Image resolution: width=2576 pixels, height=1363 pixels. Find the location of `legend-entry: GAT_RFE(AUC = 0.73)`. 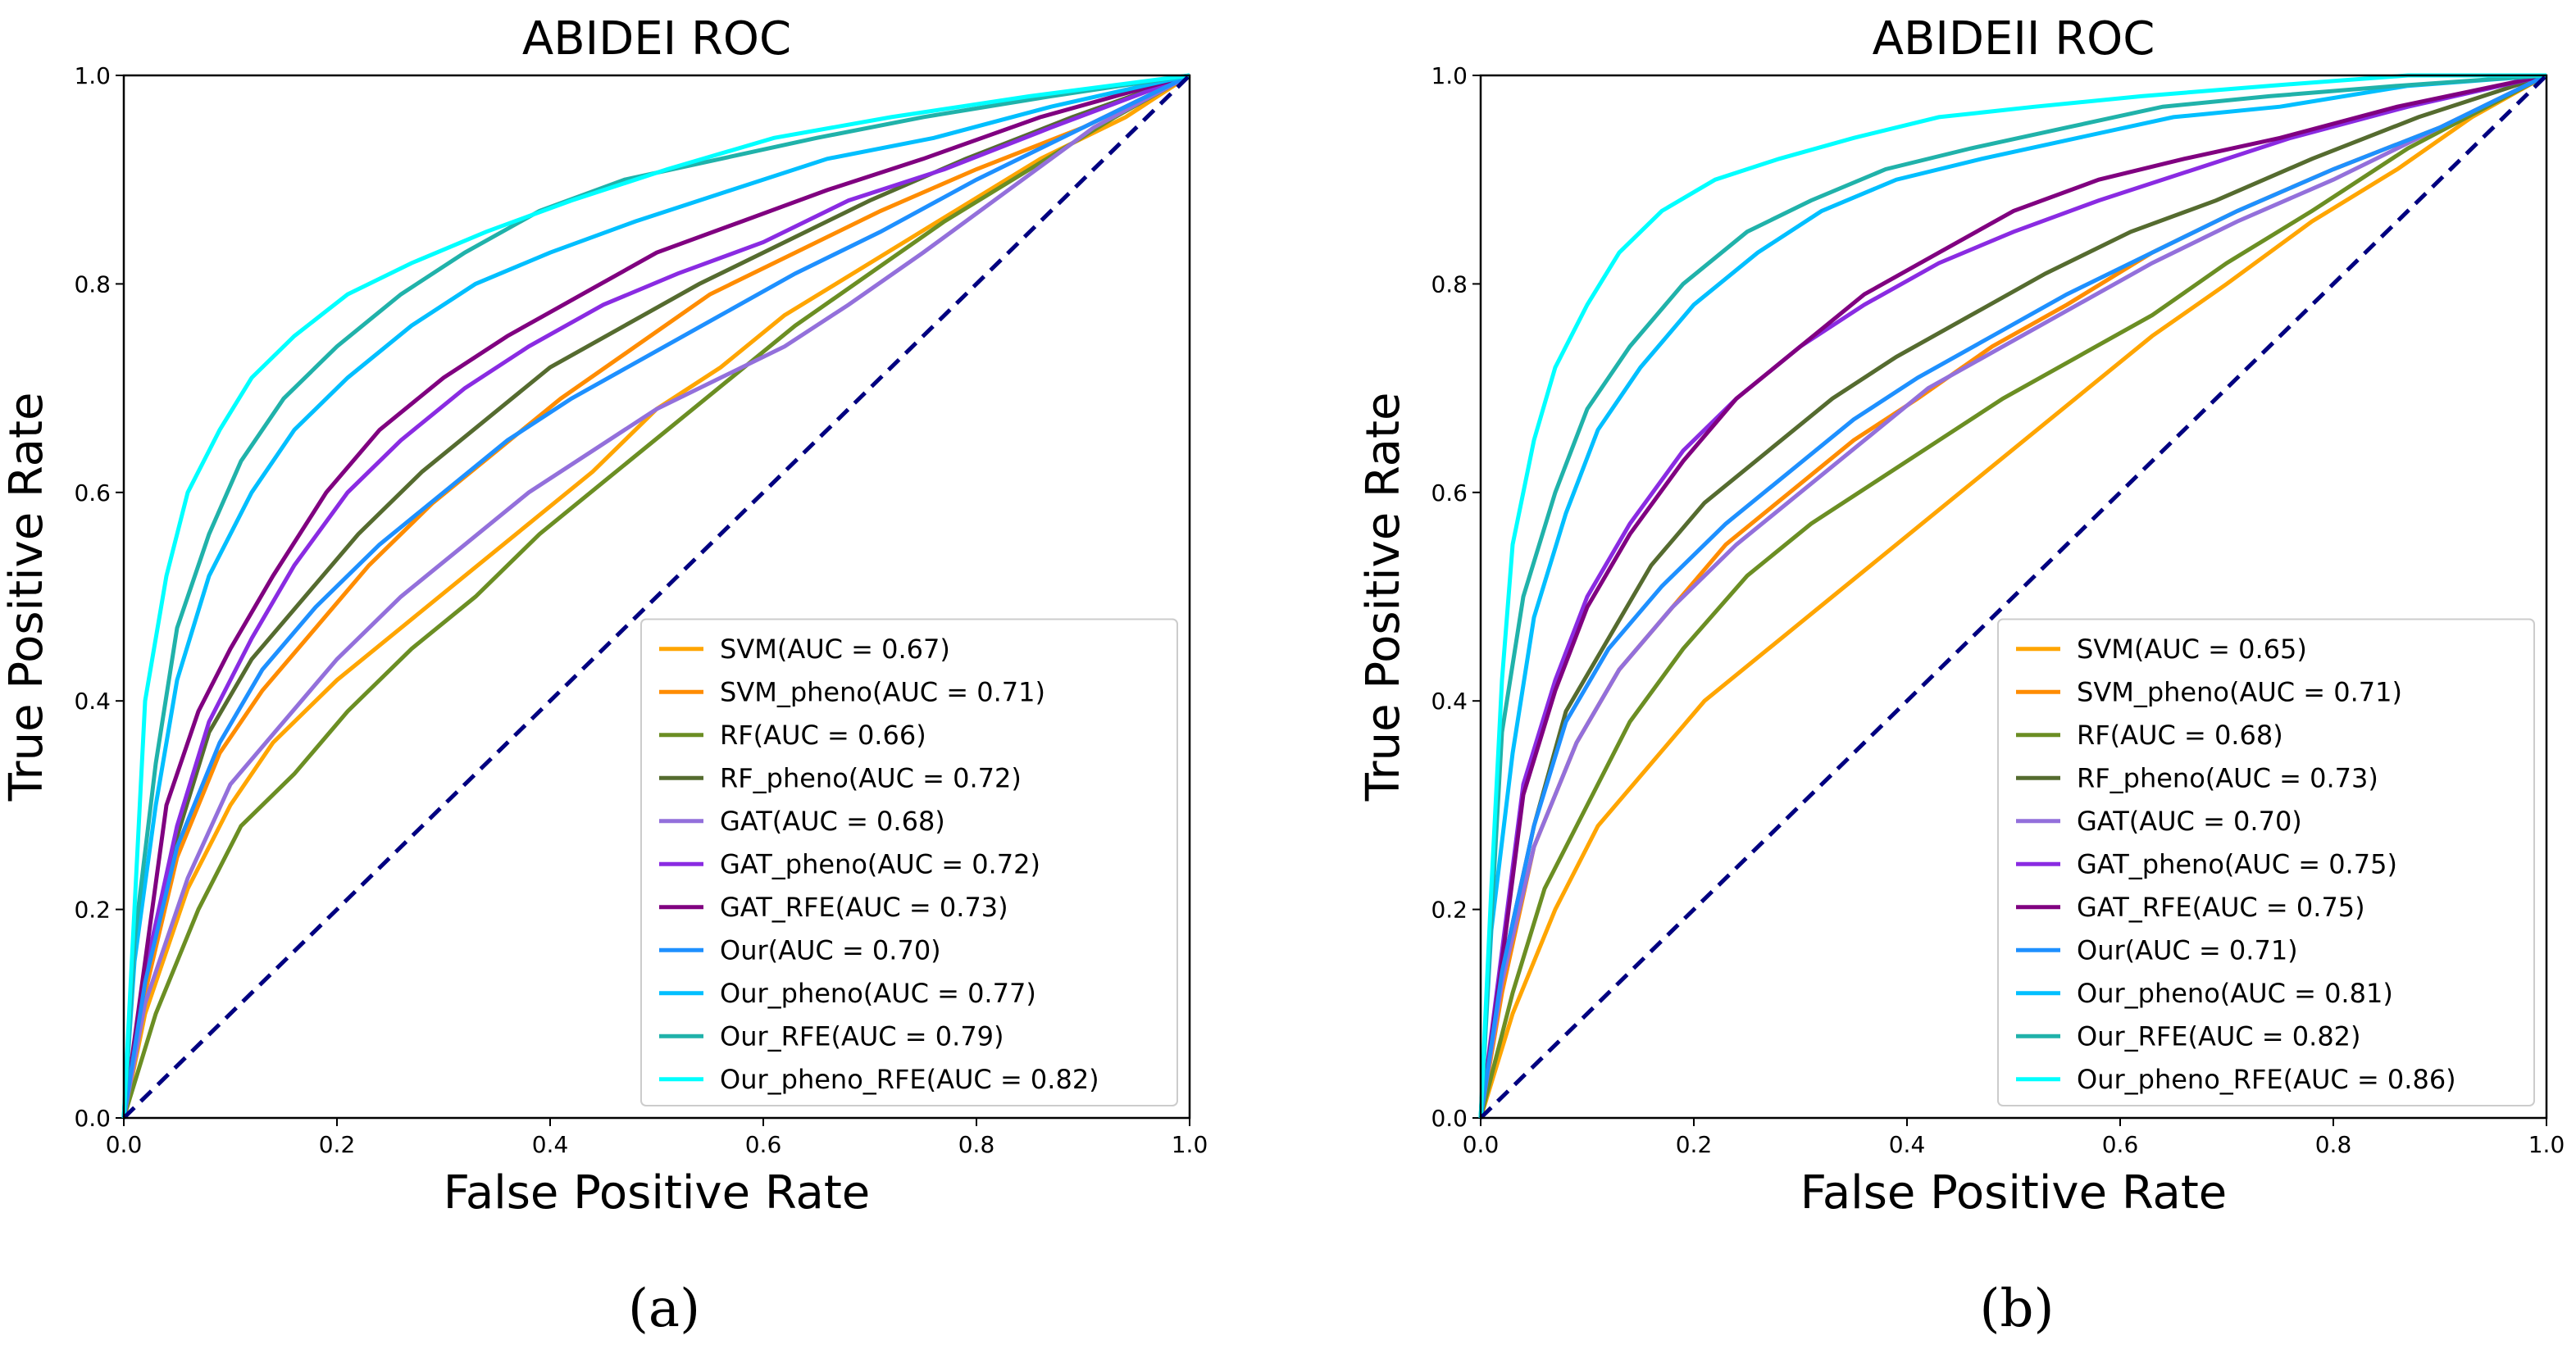

legend-entry: GAT_RFE(AUC = 0.73) is located at coordinates (864, 907).